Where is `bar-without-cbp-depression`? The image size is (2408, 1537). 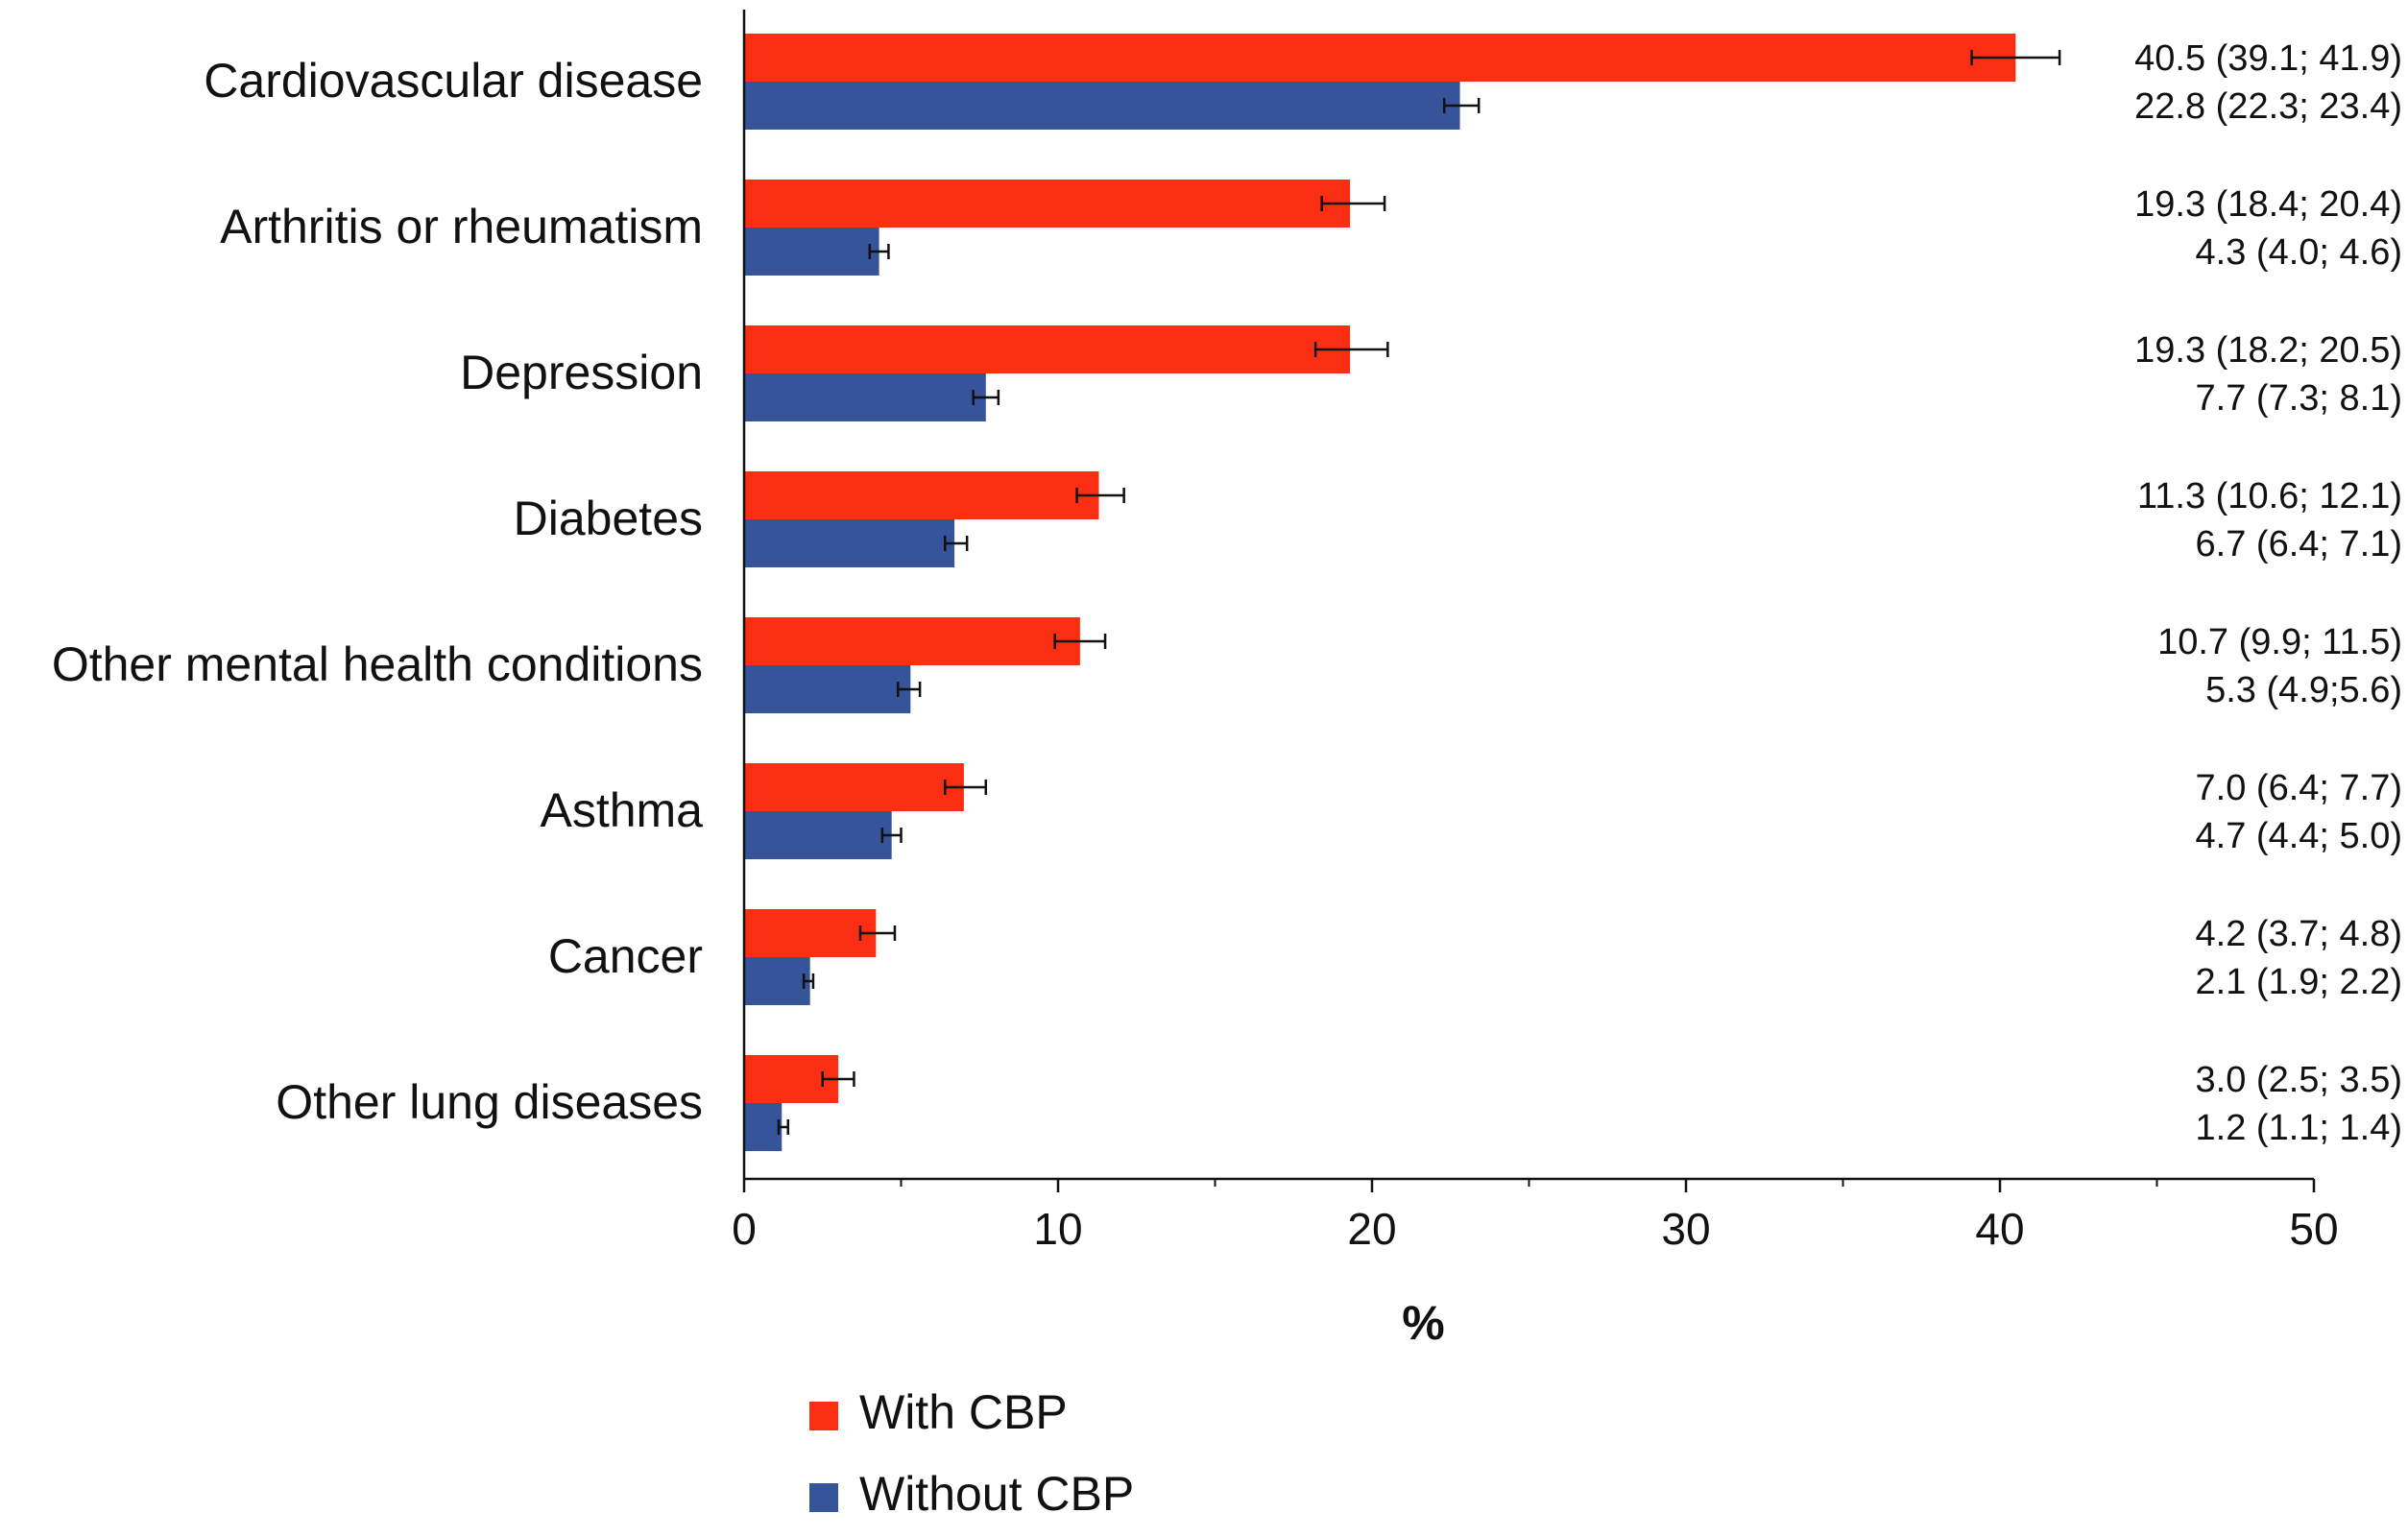 bar-without-cbp-depression is located at coordinates (865, 397).